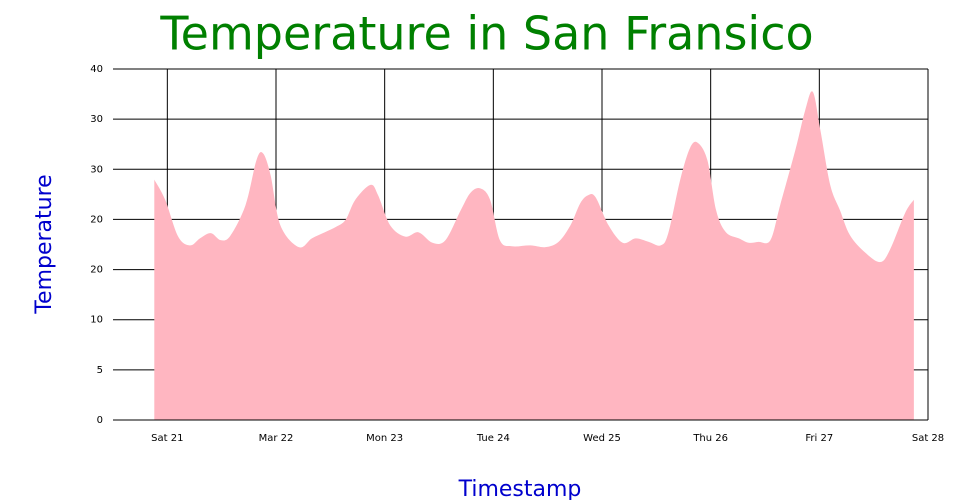 The height and width of the screenshot is (500, 960). I want to click on y-tick-label: 5, so click(100, 370).